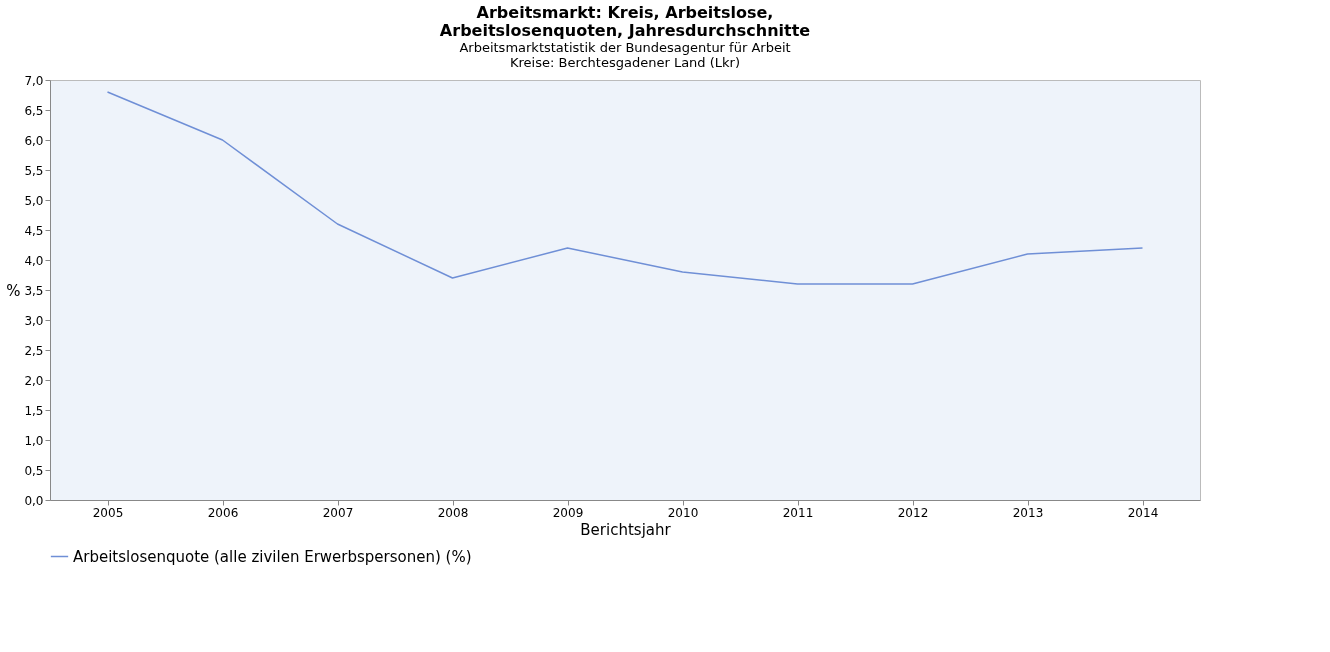 This screenshot has height=652, width=1330. What do you see at coordinates (913, 512) in the screenshot?
I see `x-tick-label: 2012` at bounding box center [913, 512].